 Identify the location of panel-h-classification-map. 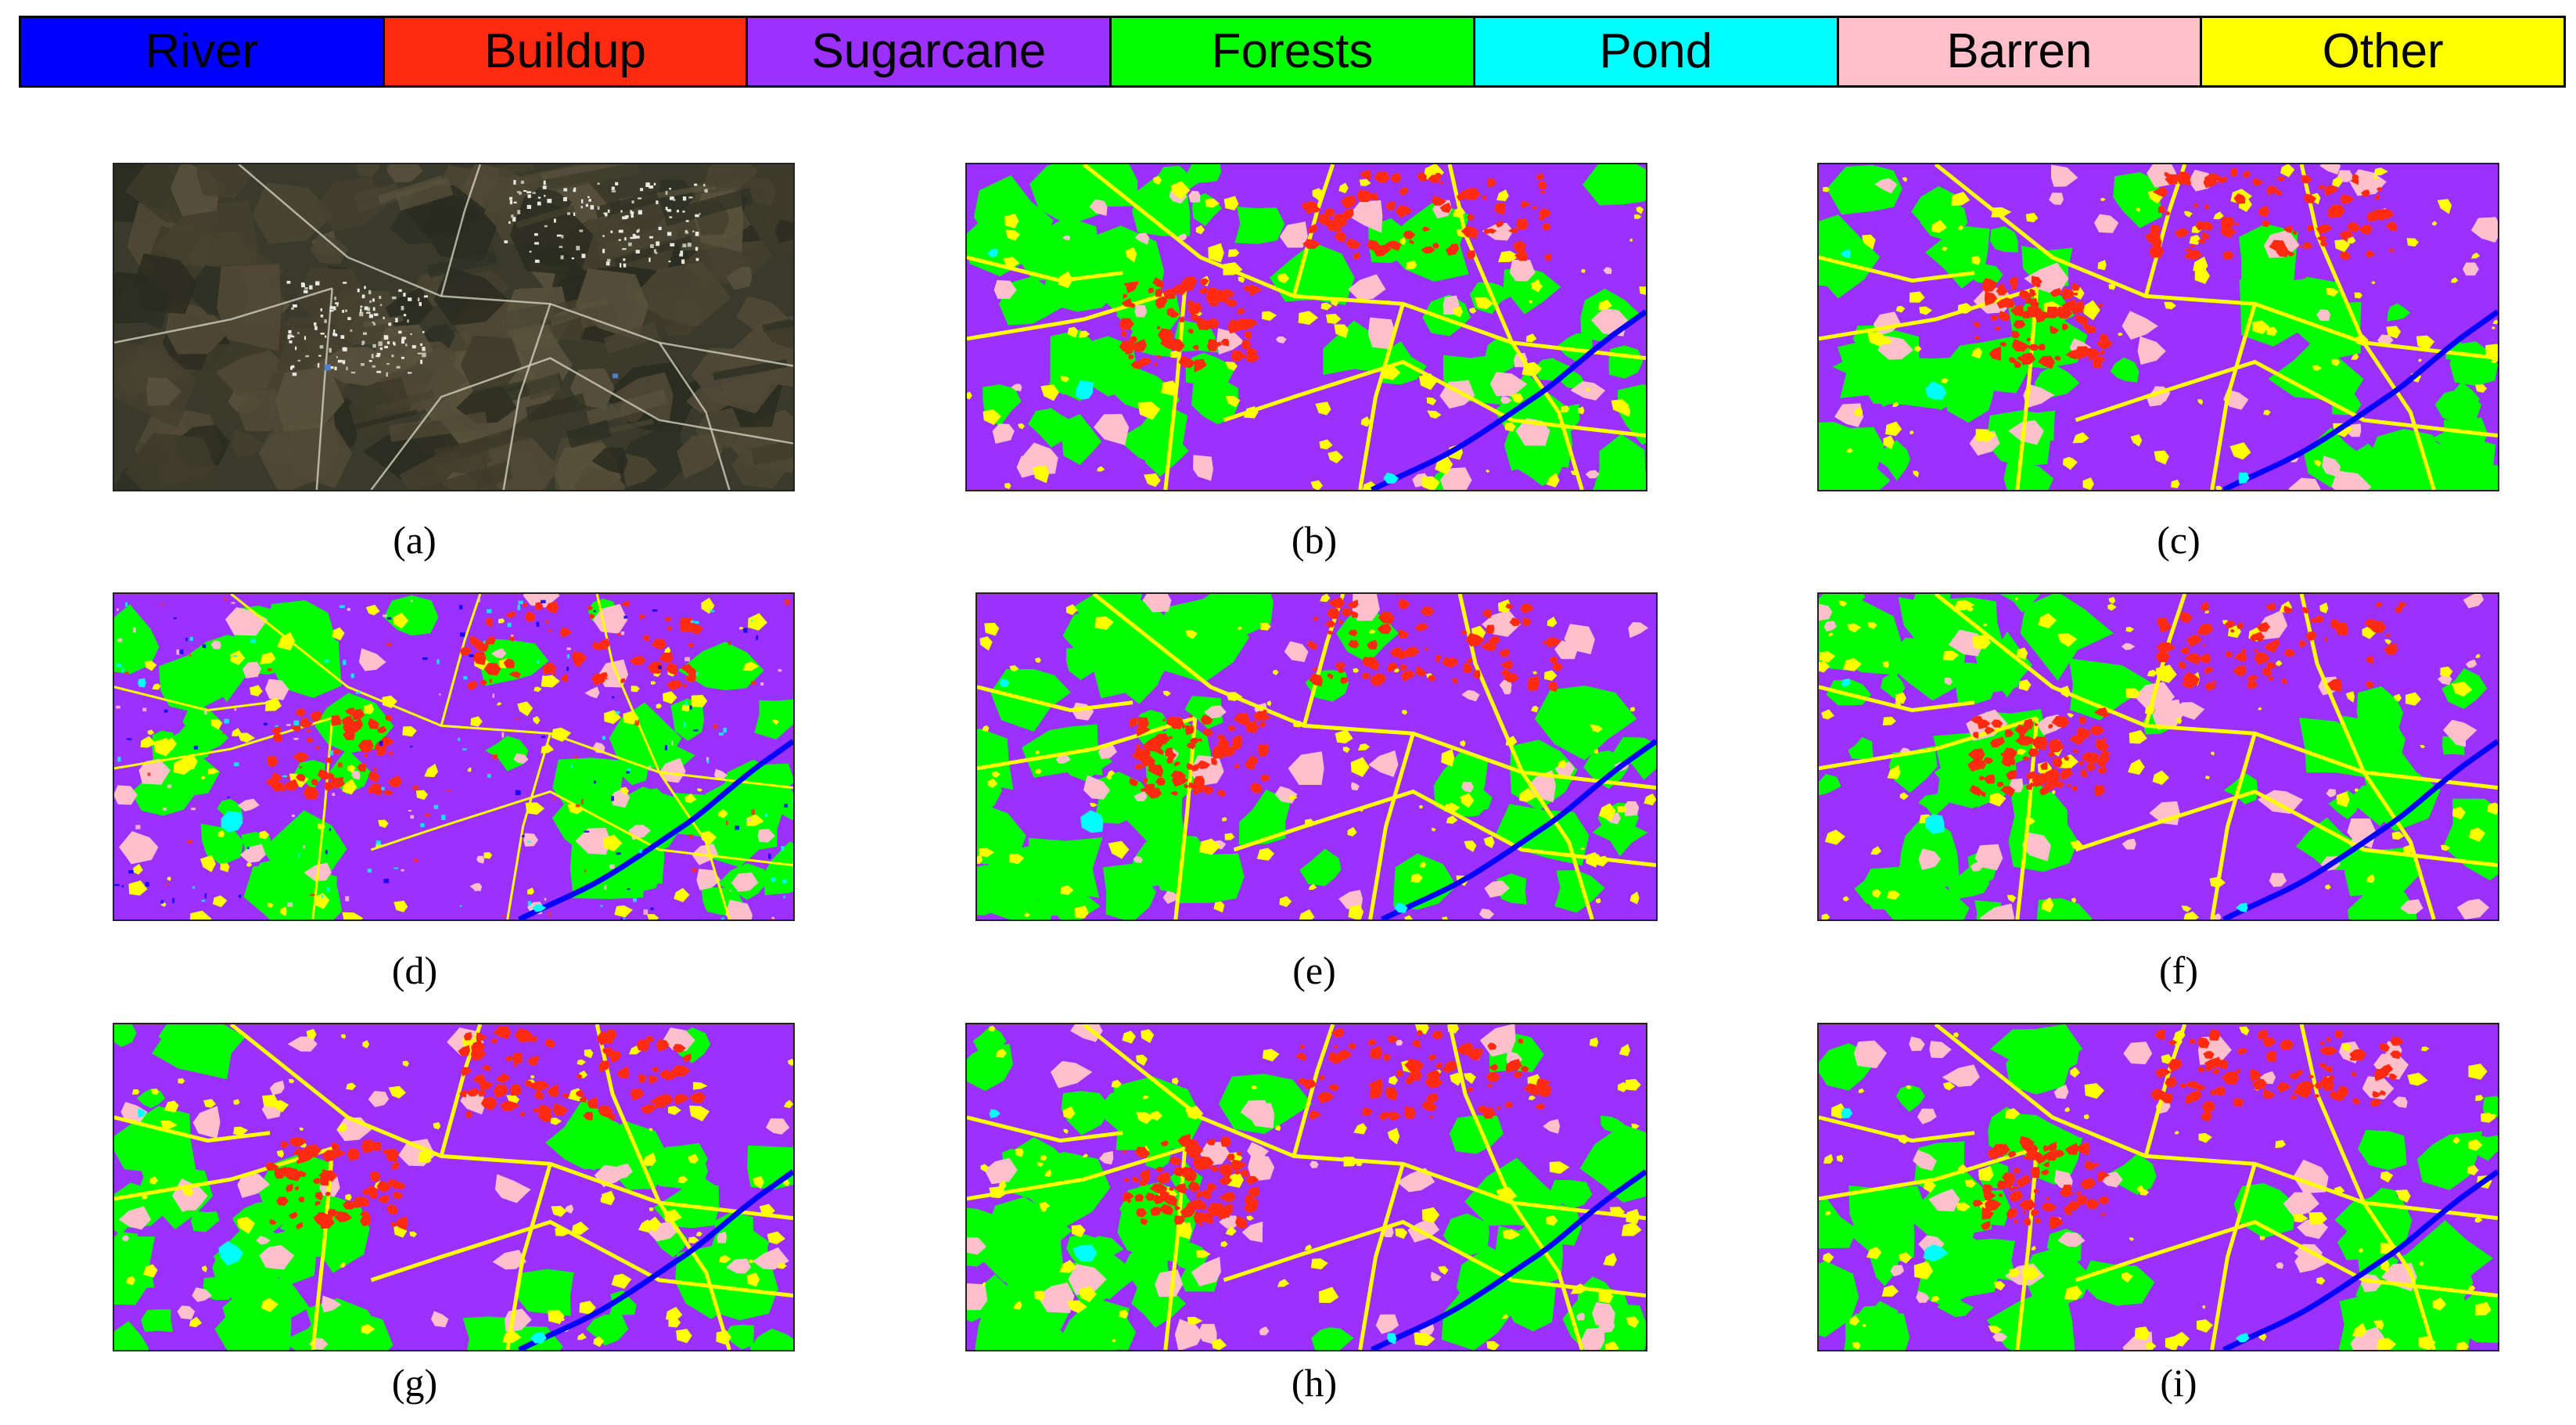
(1306, 1187).